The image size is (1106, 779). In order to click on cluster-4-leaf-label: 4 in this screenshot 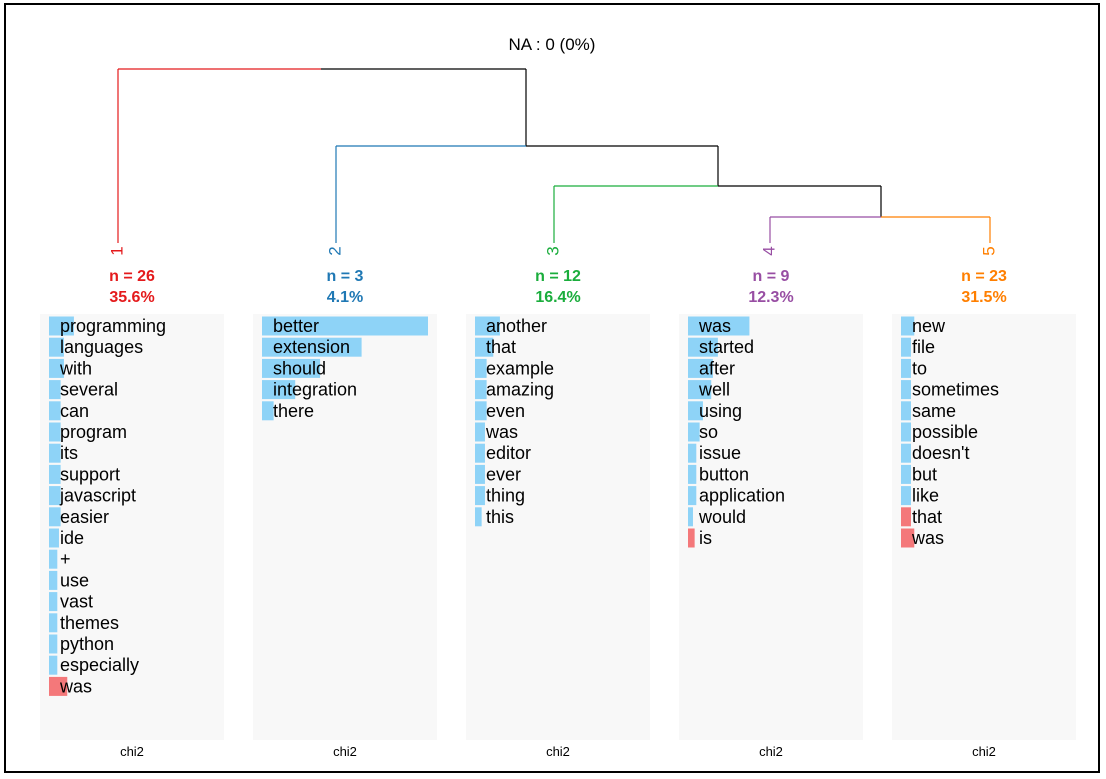, I will do `click(768, 250)`.